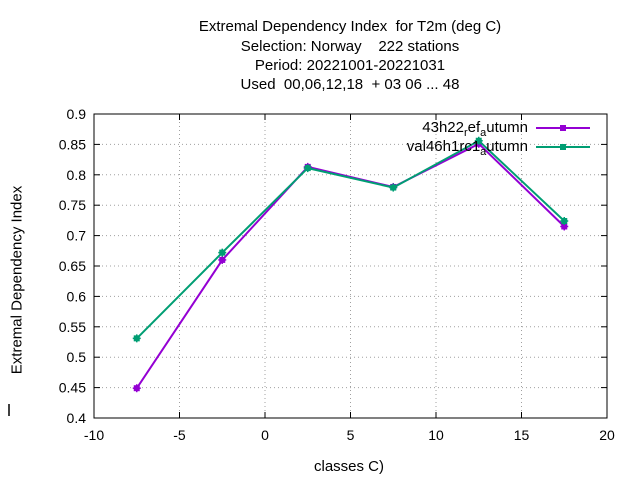  I want to click on x-tick-label: 20, so click(607, 435).